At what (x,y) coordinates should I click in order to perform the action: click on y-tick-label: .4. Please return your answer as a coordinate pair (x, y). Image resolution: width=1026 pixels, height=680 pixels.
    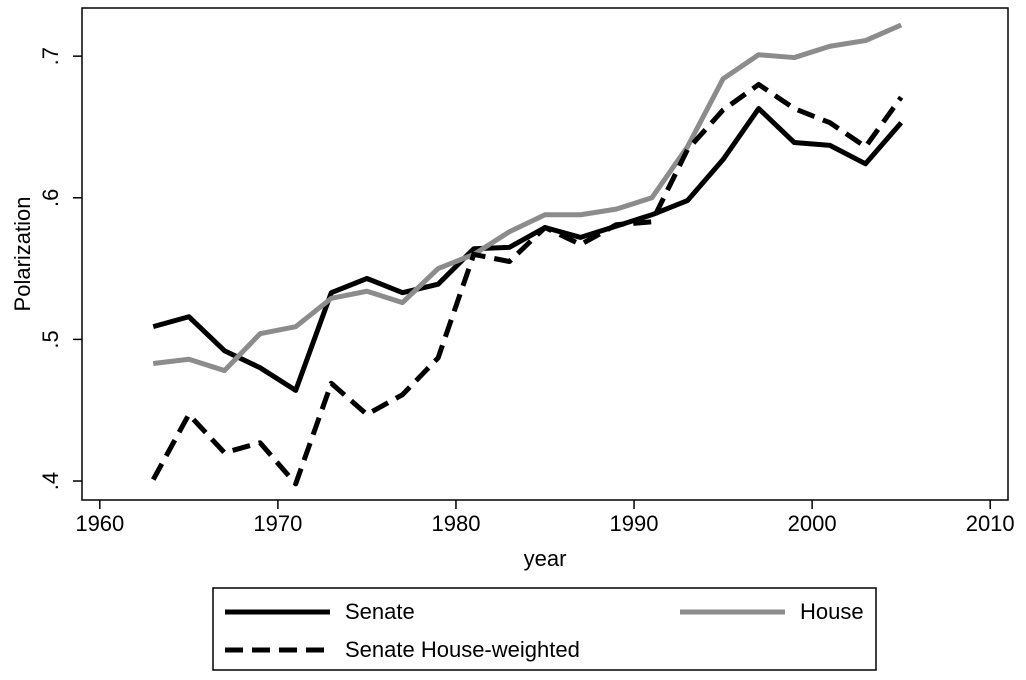
    Looking at the image, I should click on (50, 481).